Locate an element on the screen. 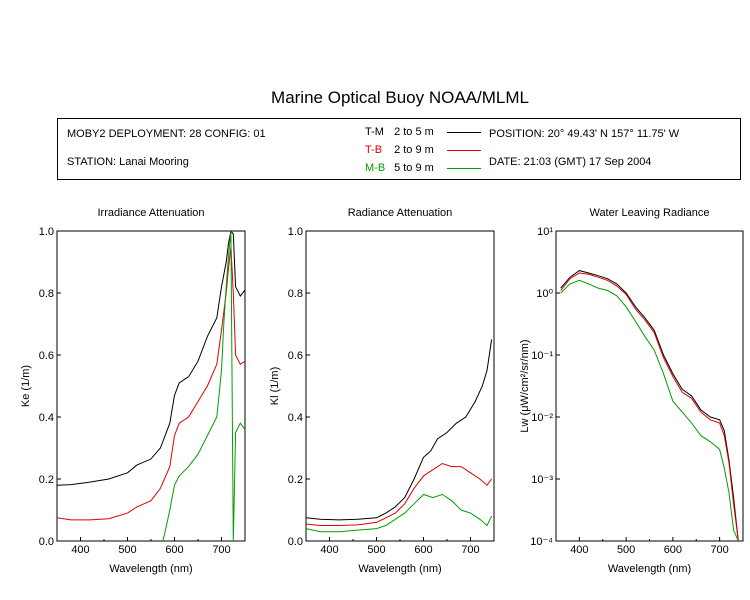  legend-label: T-M is located at coordinates (374, 132).